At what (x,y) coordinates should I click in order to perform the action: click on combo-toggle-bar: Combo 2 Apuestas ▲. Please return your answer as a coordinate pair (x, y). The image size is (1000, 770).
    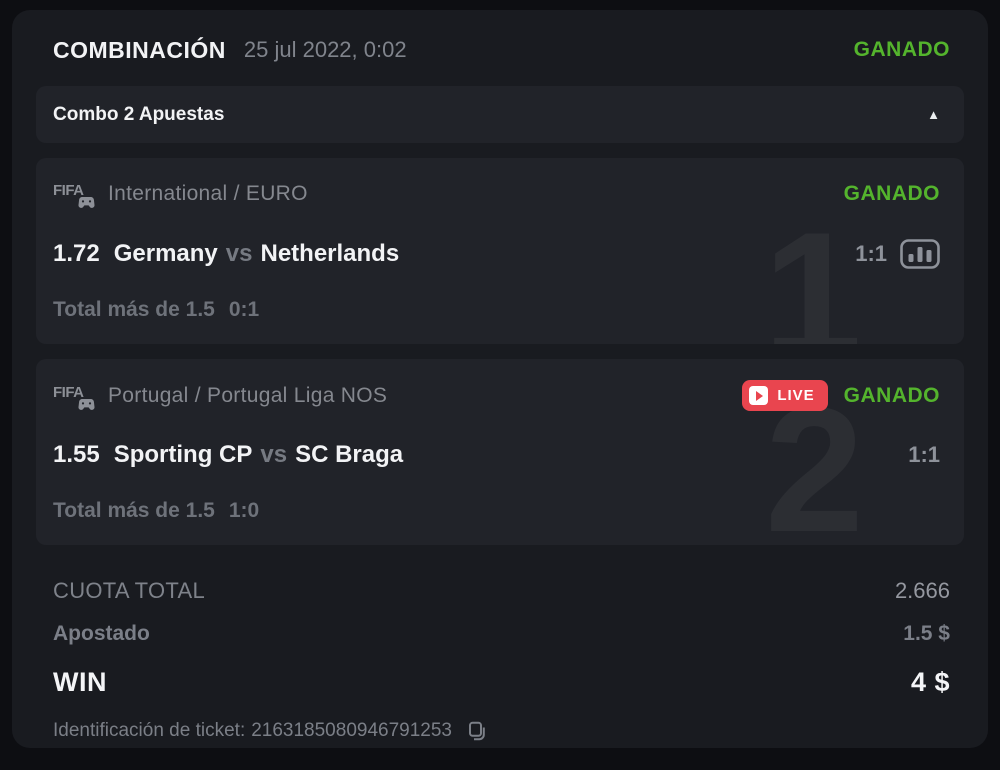
    Looking at the image, I should click on (500, 114).